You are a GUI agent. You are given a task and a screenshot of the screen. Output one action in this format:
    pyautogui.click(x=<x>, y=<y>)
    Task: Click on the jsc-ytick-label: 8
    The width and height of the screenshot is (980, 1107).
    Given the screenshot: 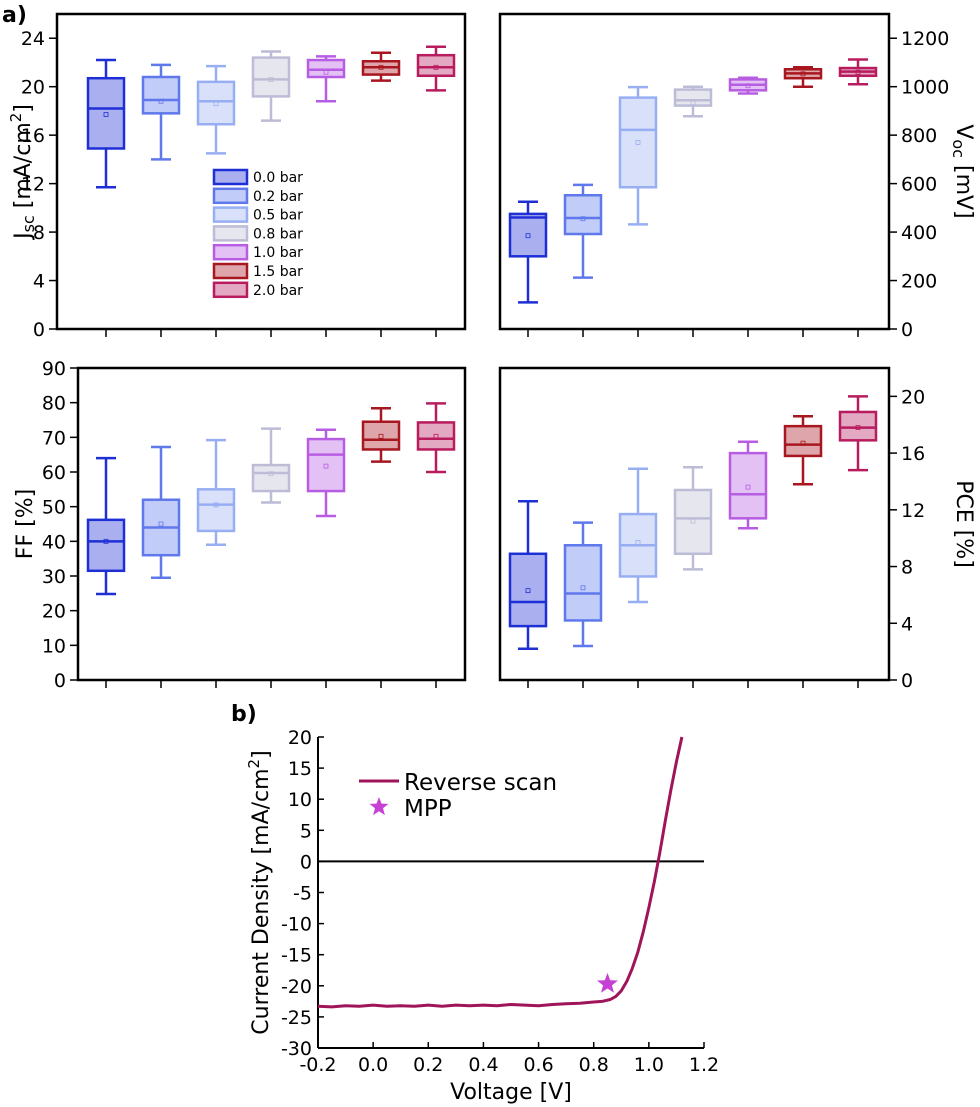 What is the action you would take?
    pyautogui.click(x=39, y=233)
    